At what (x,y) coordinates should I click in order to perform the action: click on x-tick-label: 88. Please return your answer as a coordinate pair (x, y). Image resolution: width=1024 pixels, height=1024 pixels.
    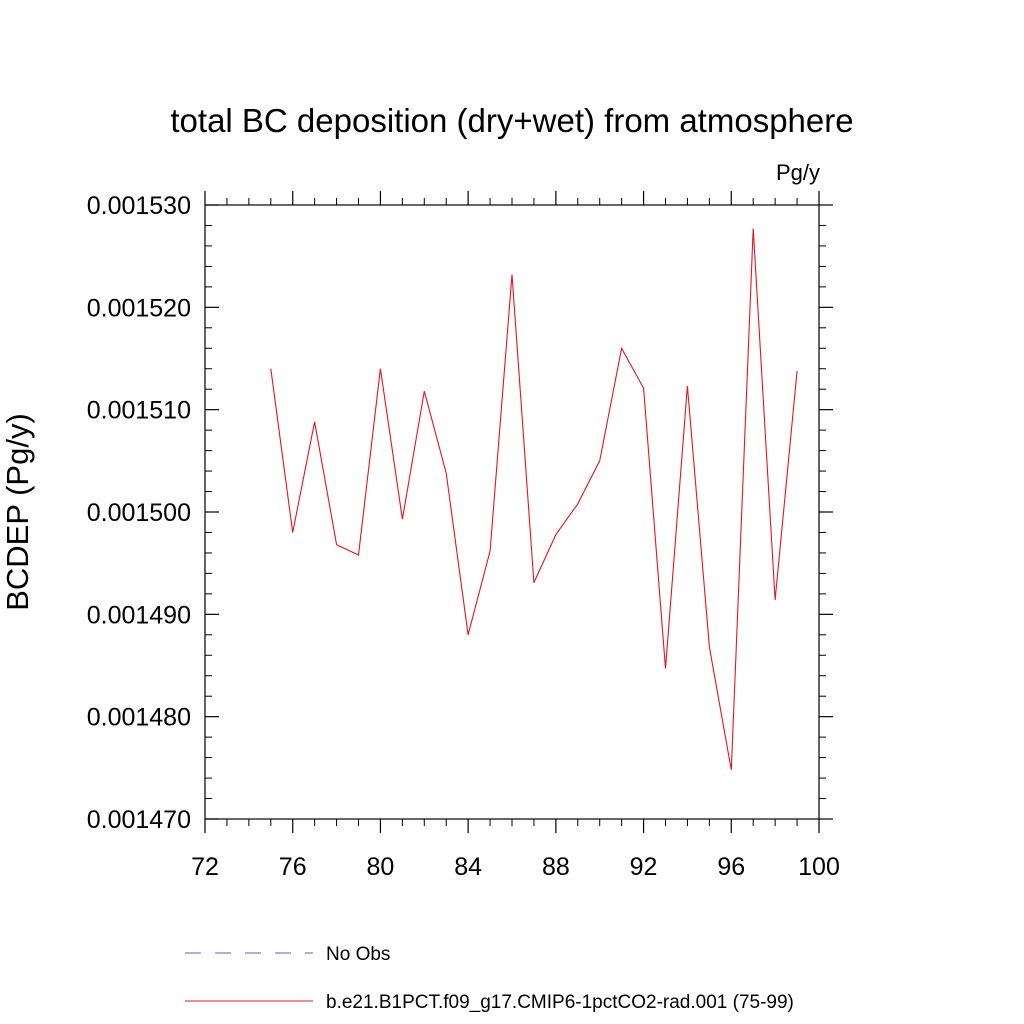
    Looking at the image, I should click on (556, 867).